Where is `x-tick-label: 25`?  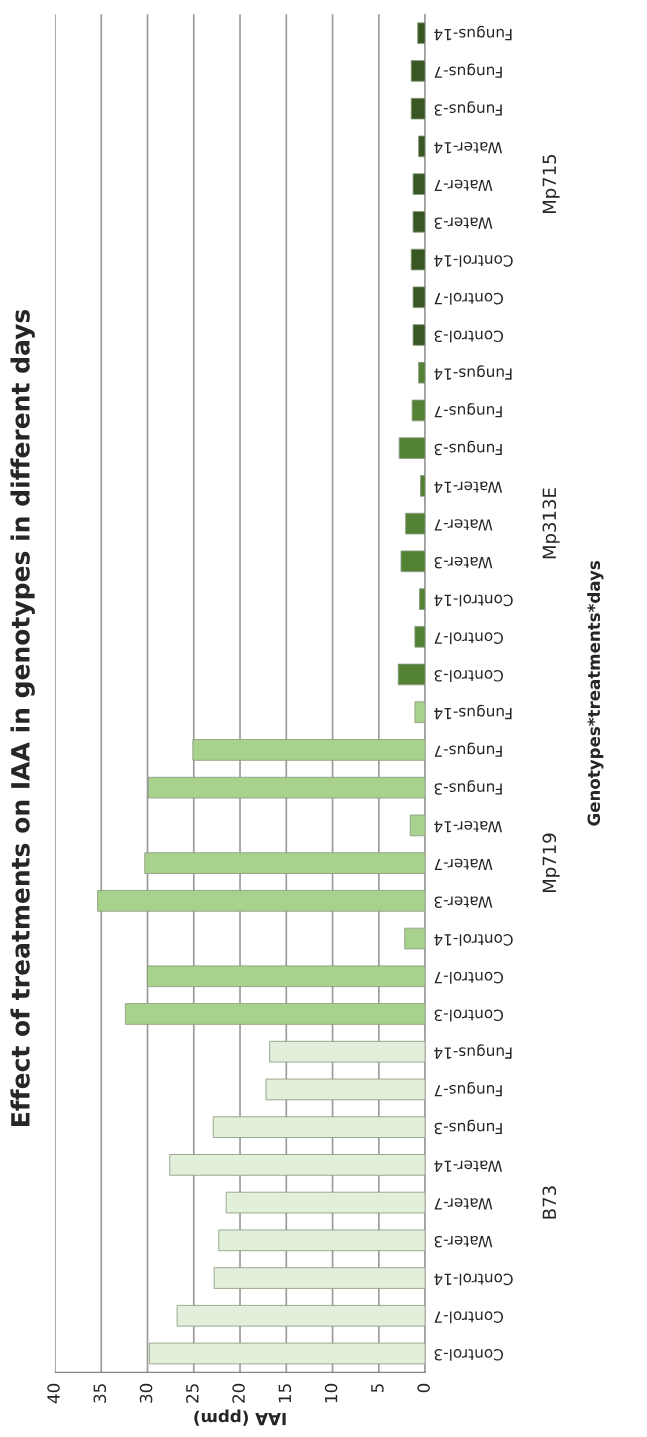
x-tick-label: 25 is located at coordinates (192, 1393).